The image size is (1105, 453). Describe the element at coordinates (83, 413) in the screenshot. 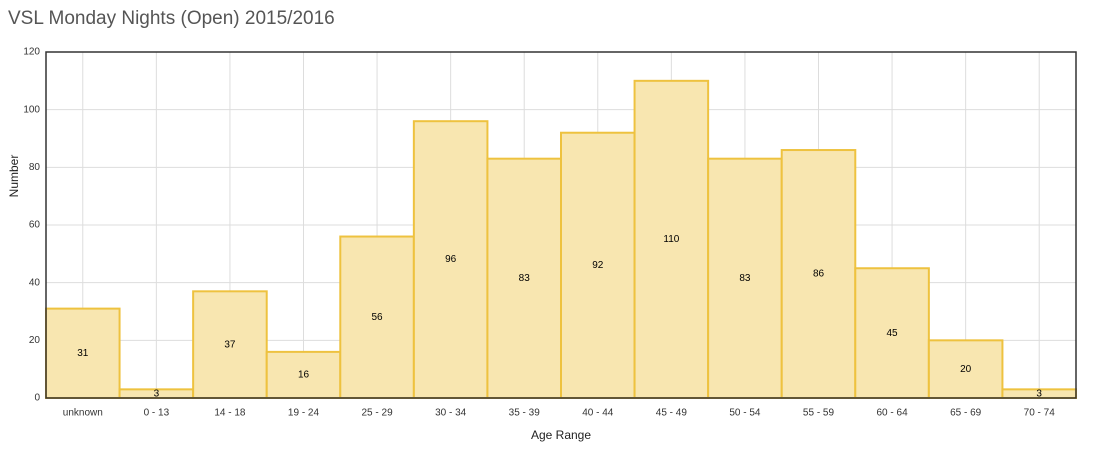

I see `x-tick-label: unknown` at that location.